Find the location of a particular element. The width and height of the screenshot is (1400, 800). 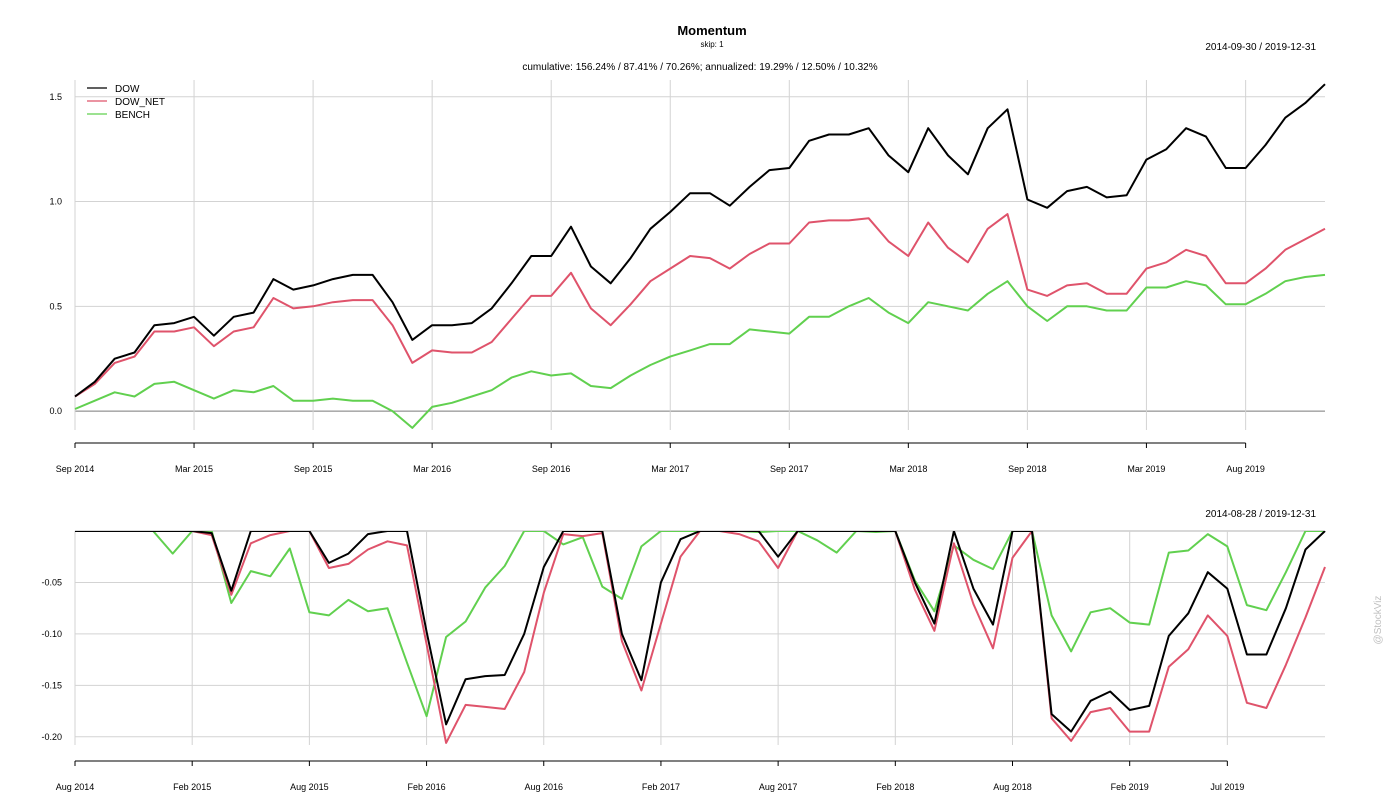

top-x-tick-label: Sep 2017 is located at coordinates (789, 469).